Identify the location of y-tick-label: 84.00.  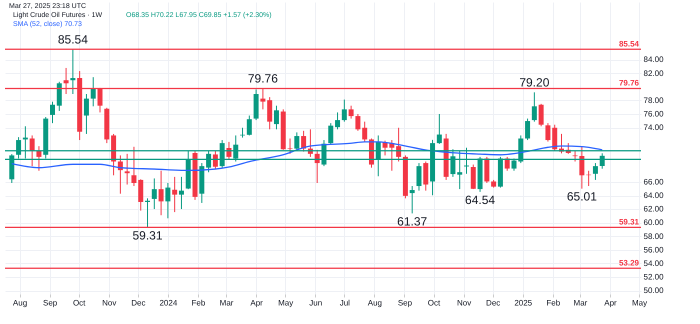
(654, 59).